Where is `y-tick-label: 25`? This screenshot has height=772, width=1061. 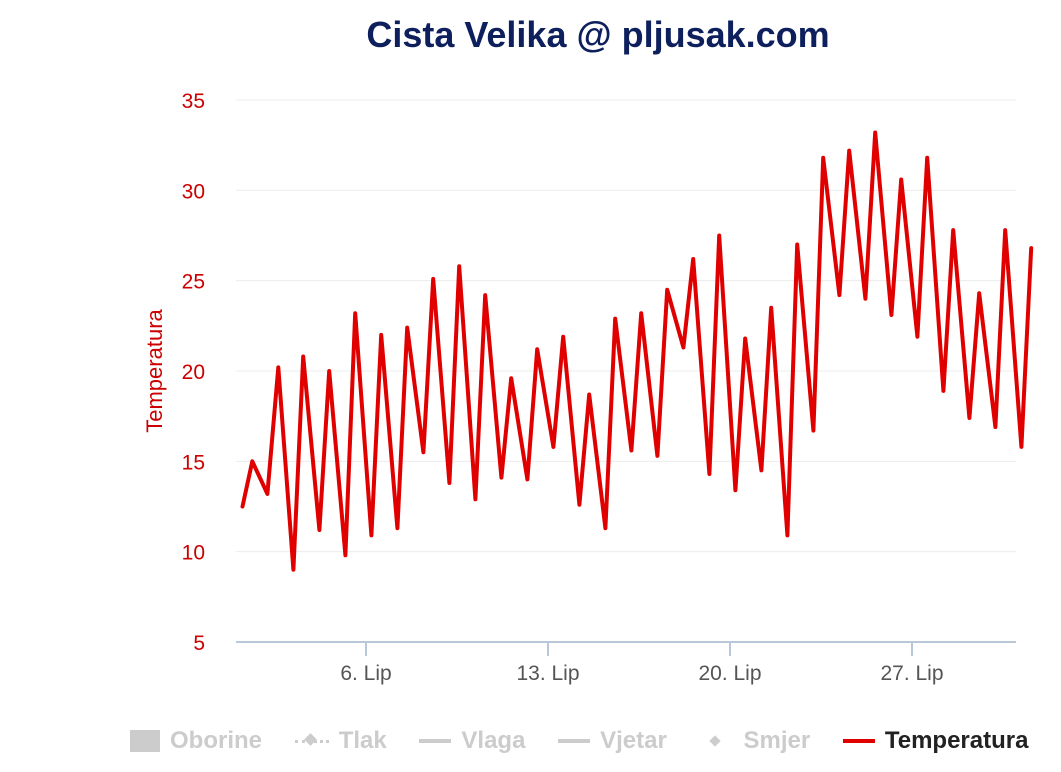 y-tick-label: 25 is located at coordinates (193, 282).